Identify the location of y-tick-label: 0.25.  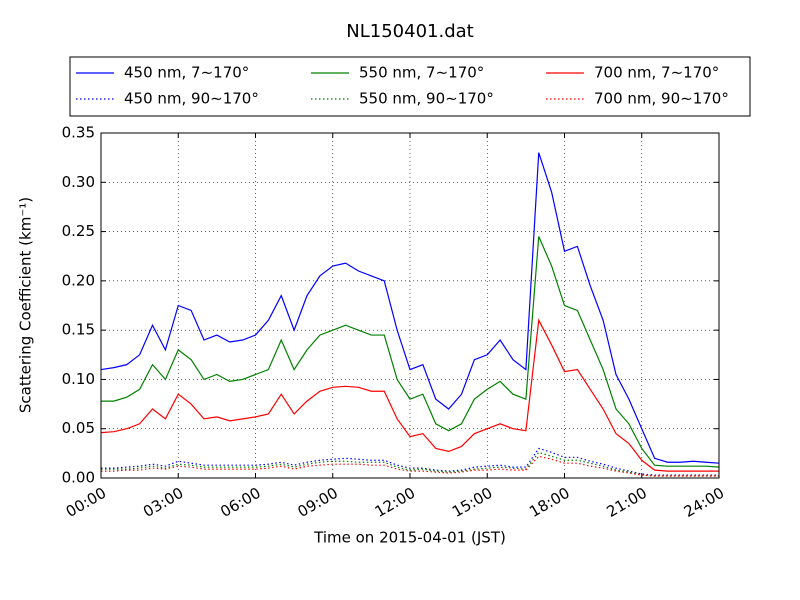
(78, 231).